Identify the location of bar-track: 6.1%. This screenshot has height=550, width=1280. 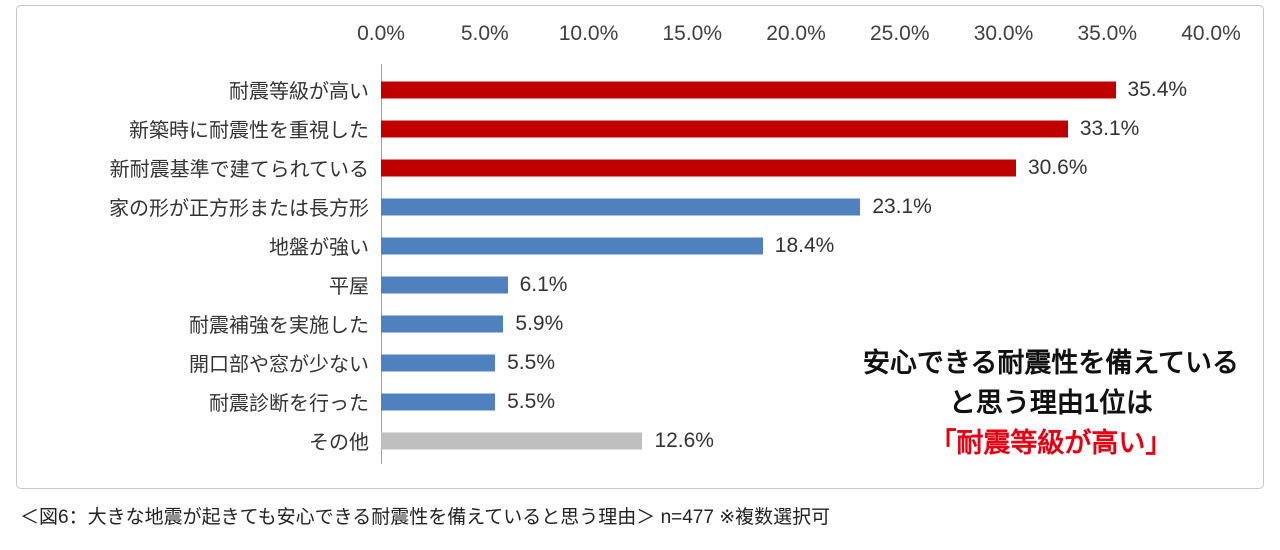
(796, 284).